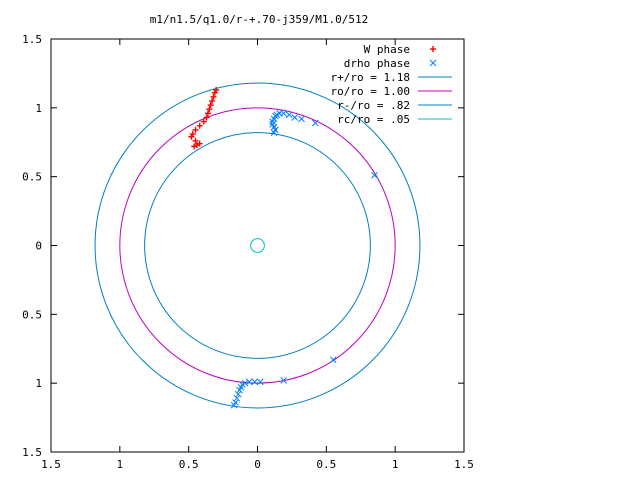 The width and height of the screenshot is (640, 480). Describe the element at coordinates (370, 77) in the screenshot. I see `legend-label: r+/ro = 1.18` at that location.